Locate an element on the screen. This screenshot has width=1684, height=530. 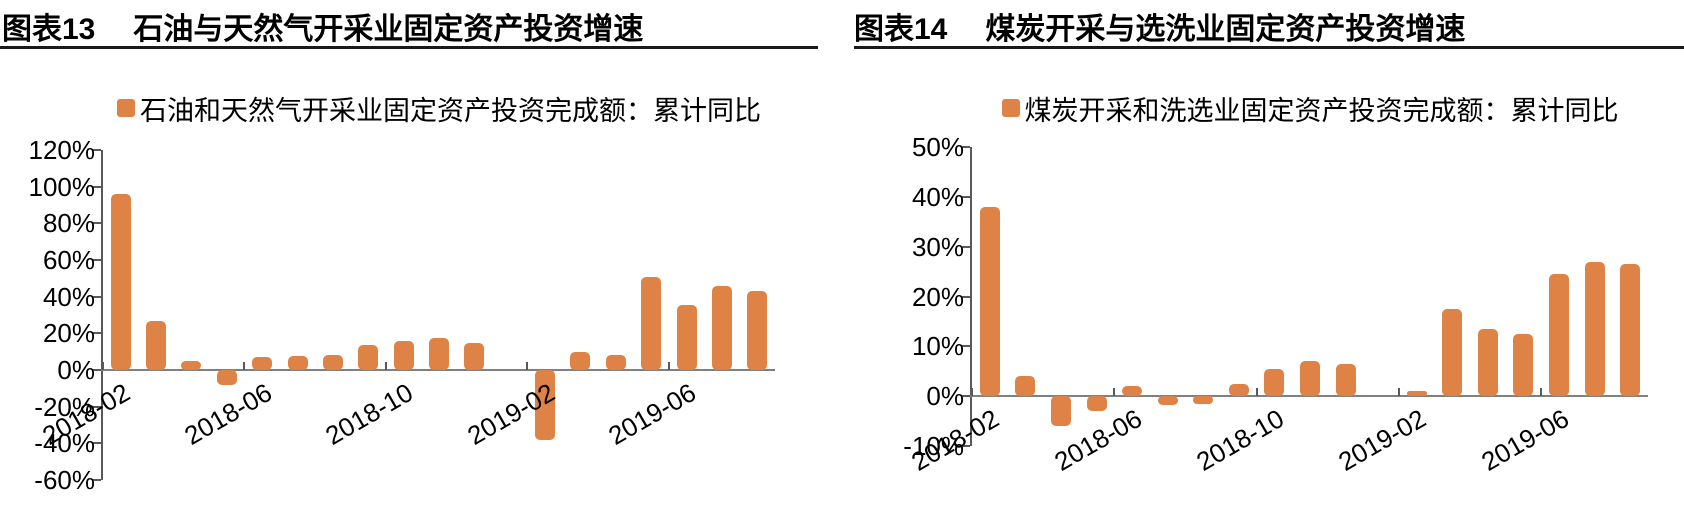
chart1-x-axis-line is located at coordinates (1309, 396).